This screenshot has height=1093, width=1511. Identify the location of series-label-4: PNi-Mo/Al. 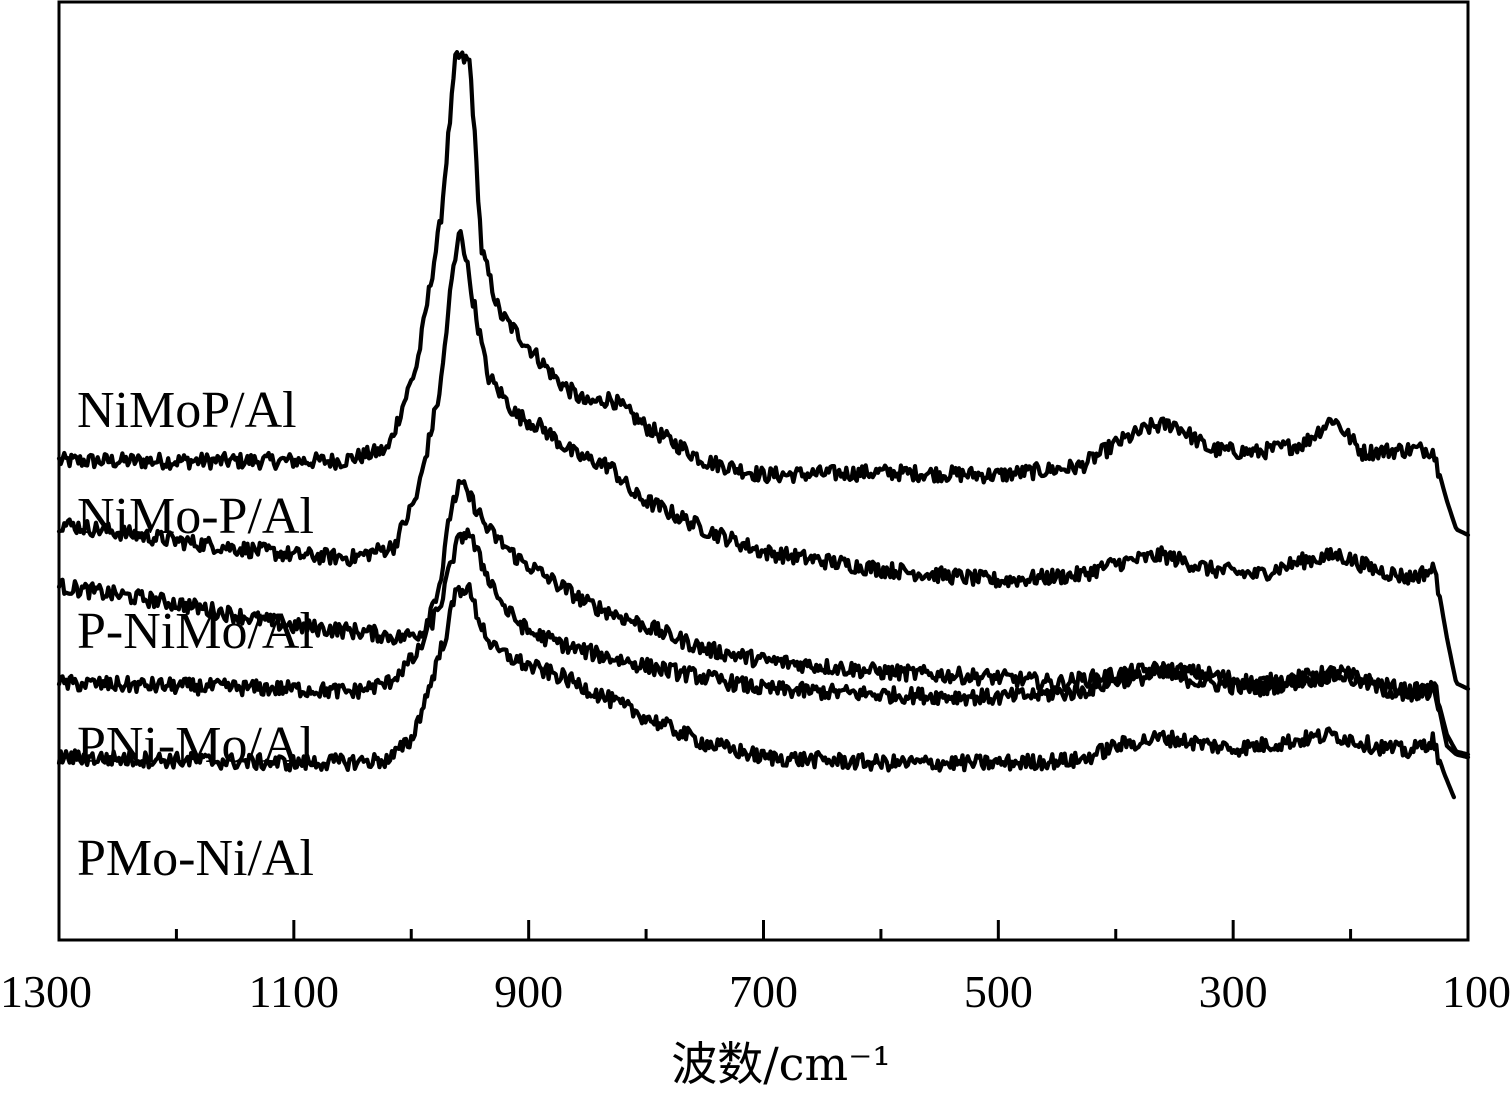
(195, 745).